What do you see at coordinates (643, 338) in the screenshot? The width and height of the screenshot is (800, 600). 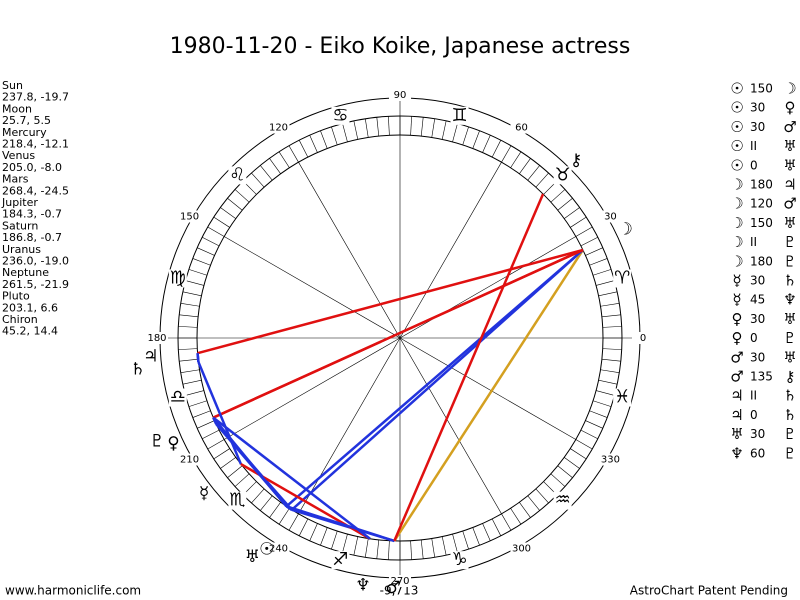 I see `degree-label: 0` at bounding box center [643, 338].